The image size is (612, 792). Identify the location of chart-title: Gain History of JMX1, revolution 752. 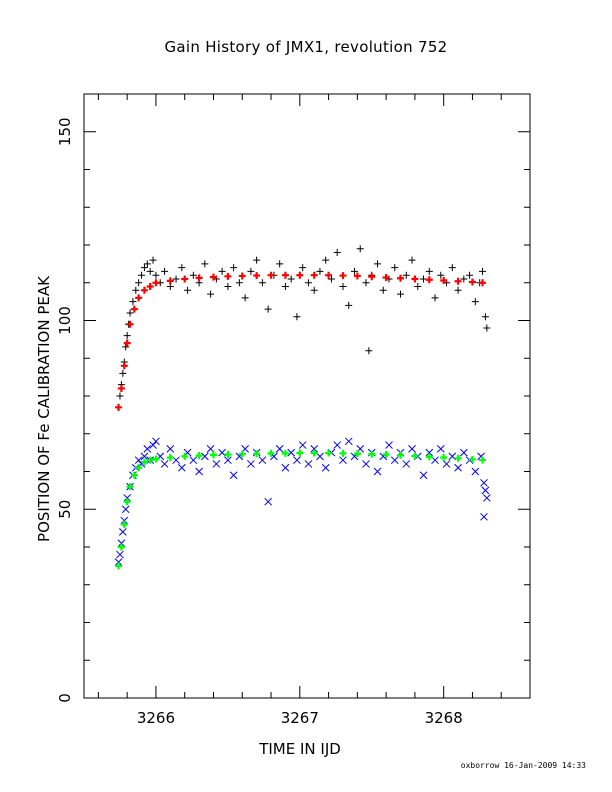
(306, 47).